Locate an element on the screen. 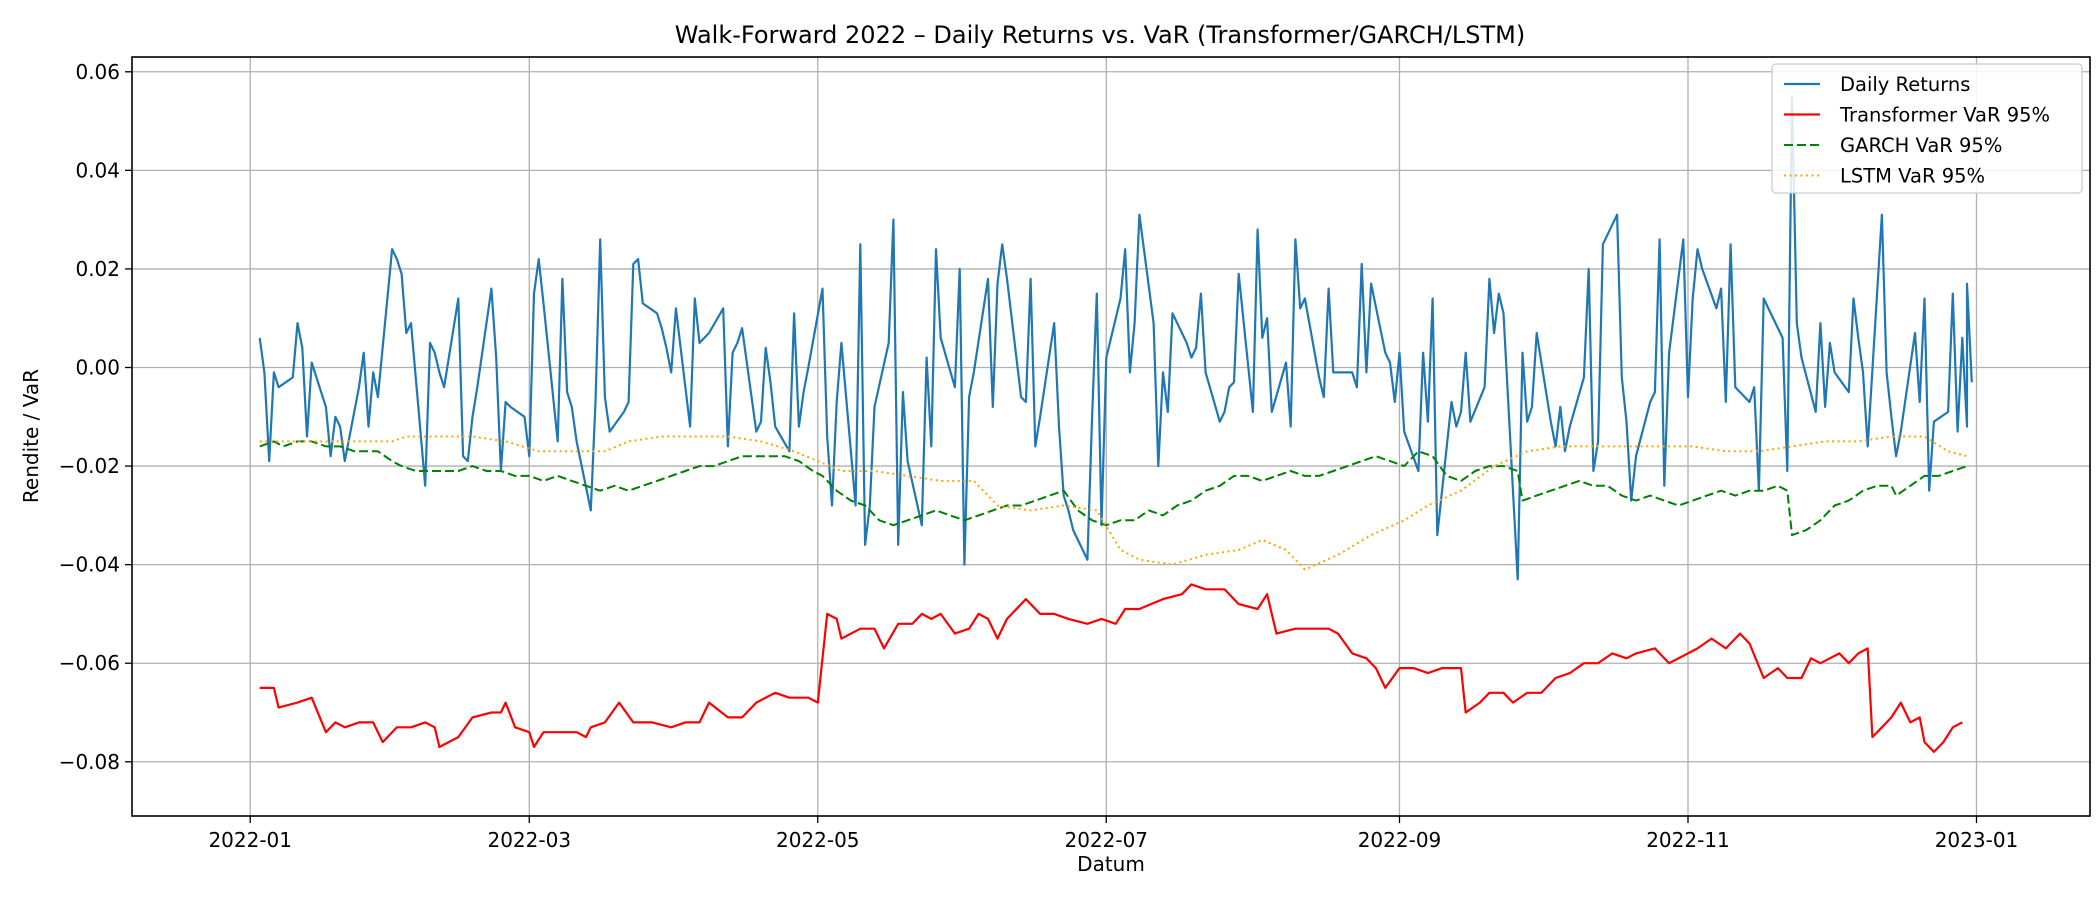  y-tick-label: 0.02 is located at coordinates (97, 269).